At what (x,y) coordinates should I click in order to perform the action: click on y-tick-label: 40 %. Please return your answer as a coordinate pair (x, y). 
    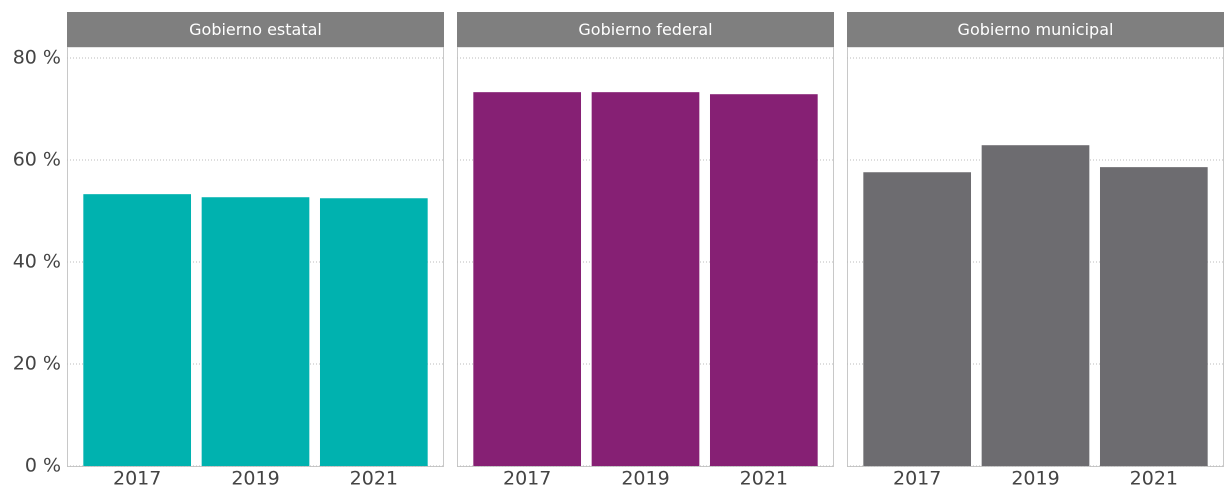
    Looking at the image, I should click on (37, 262).